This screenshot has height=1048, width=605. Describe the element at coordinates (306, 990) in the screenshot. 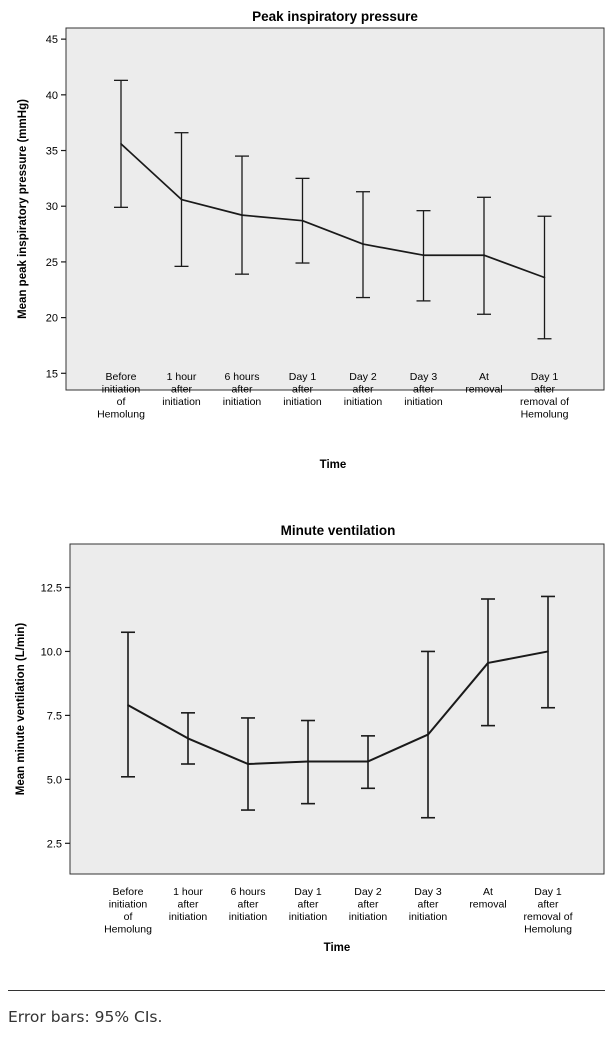

I see `footer-divider` at that location.